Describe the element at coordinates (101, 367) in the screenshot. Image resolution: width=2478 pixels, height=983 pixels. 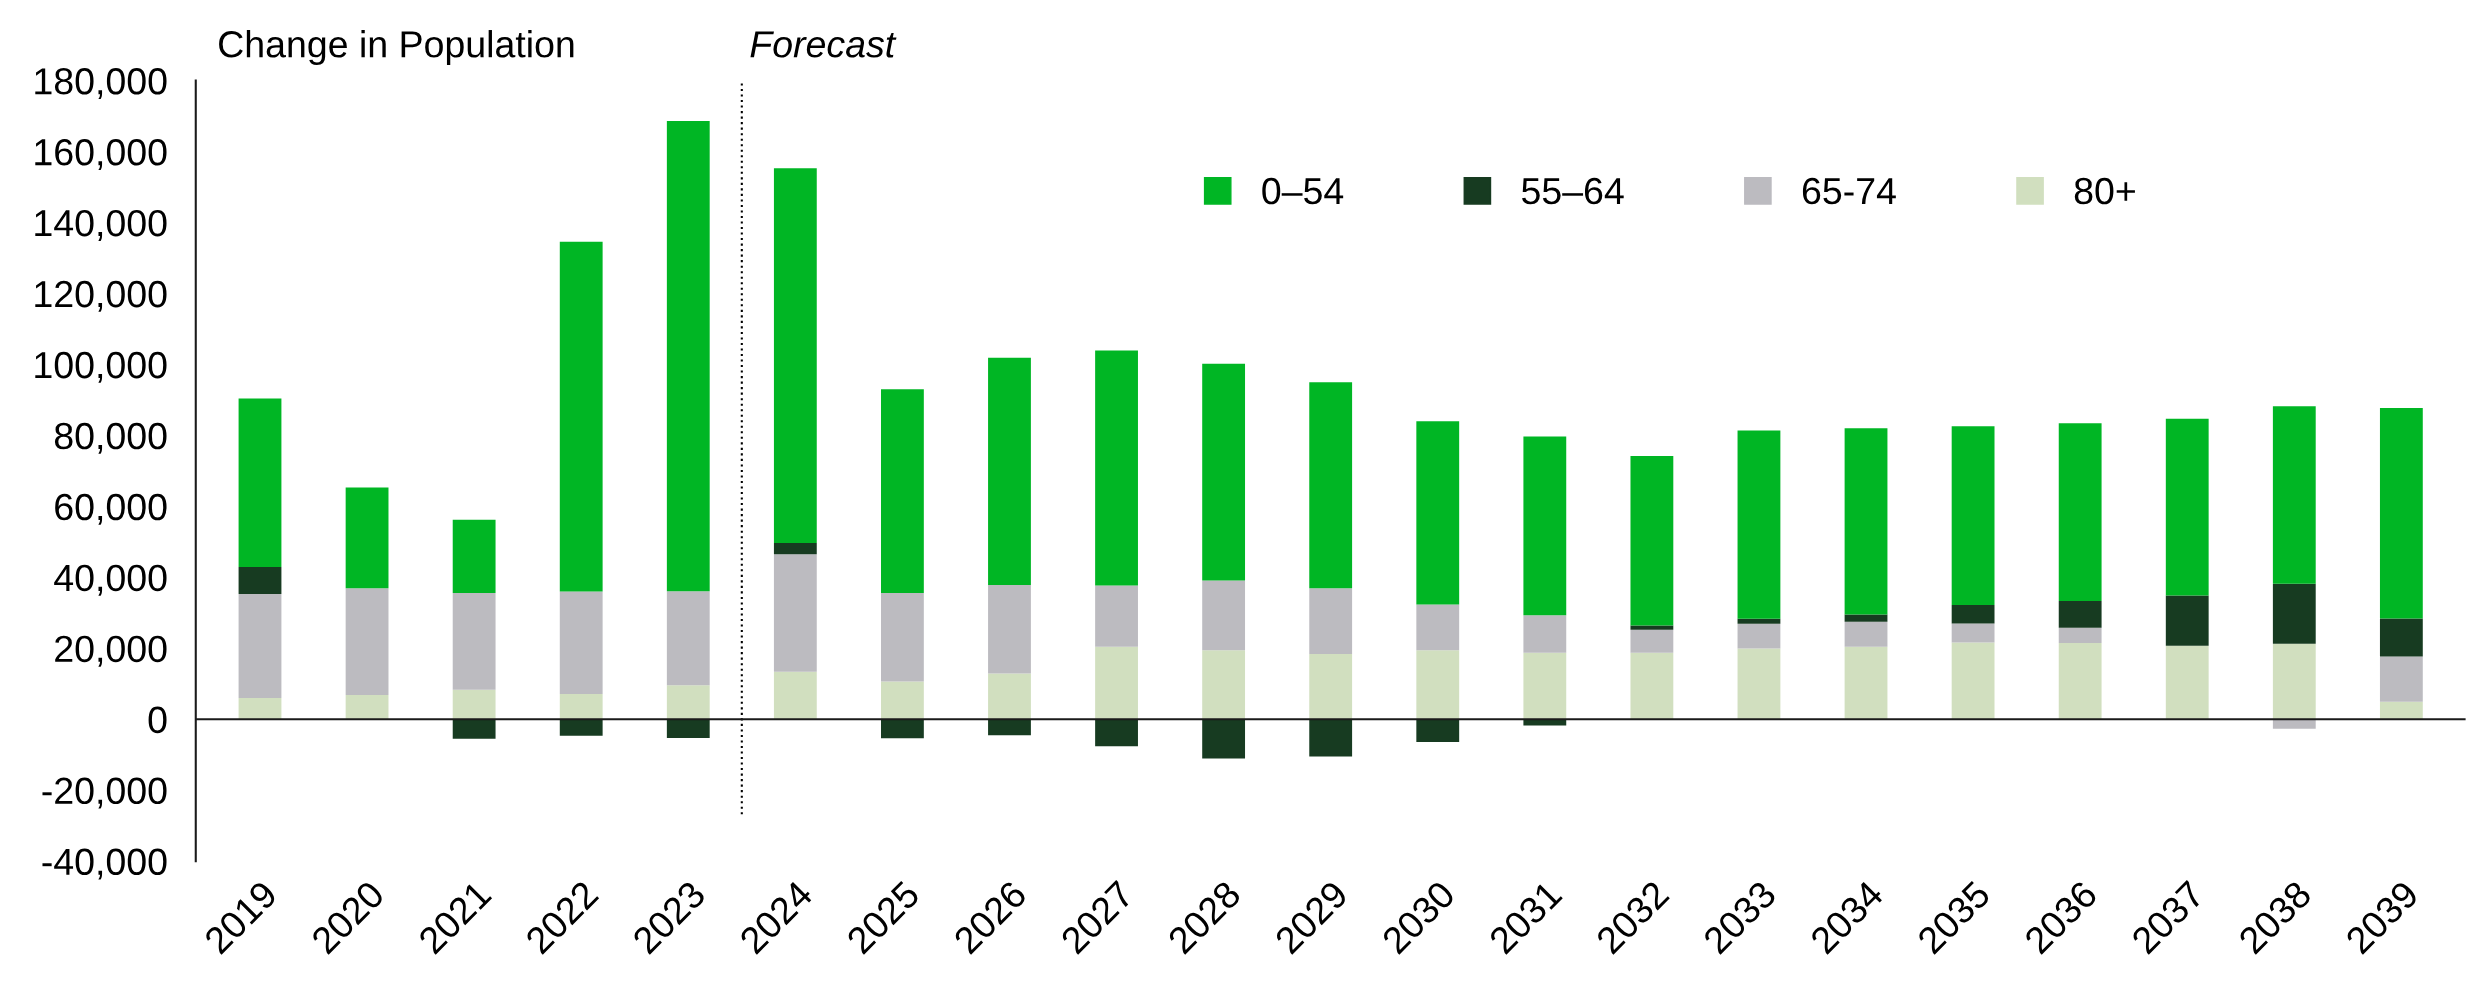
I see `y-tick-label: 100,000` at that location.